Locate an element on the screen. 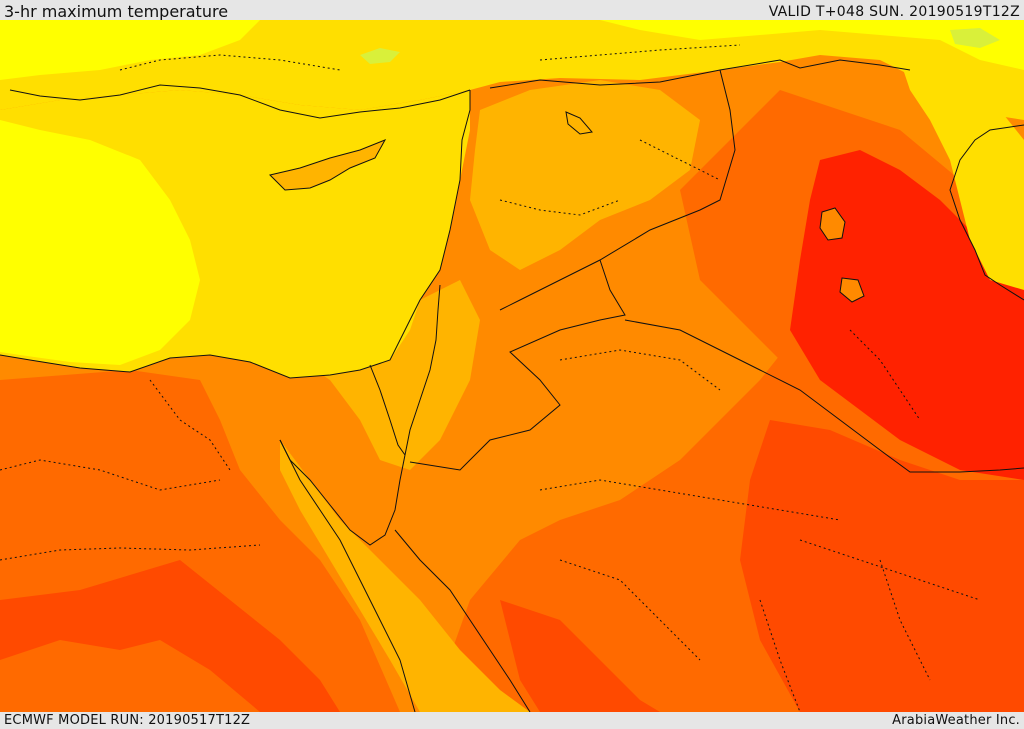 The image size is (1024, 729). turkey-coastline is located at coordinates (240, 101).